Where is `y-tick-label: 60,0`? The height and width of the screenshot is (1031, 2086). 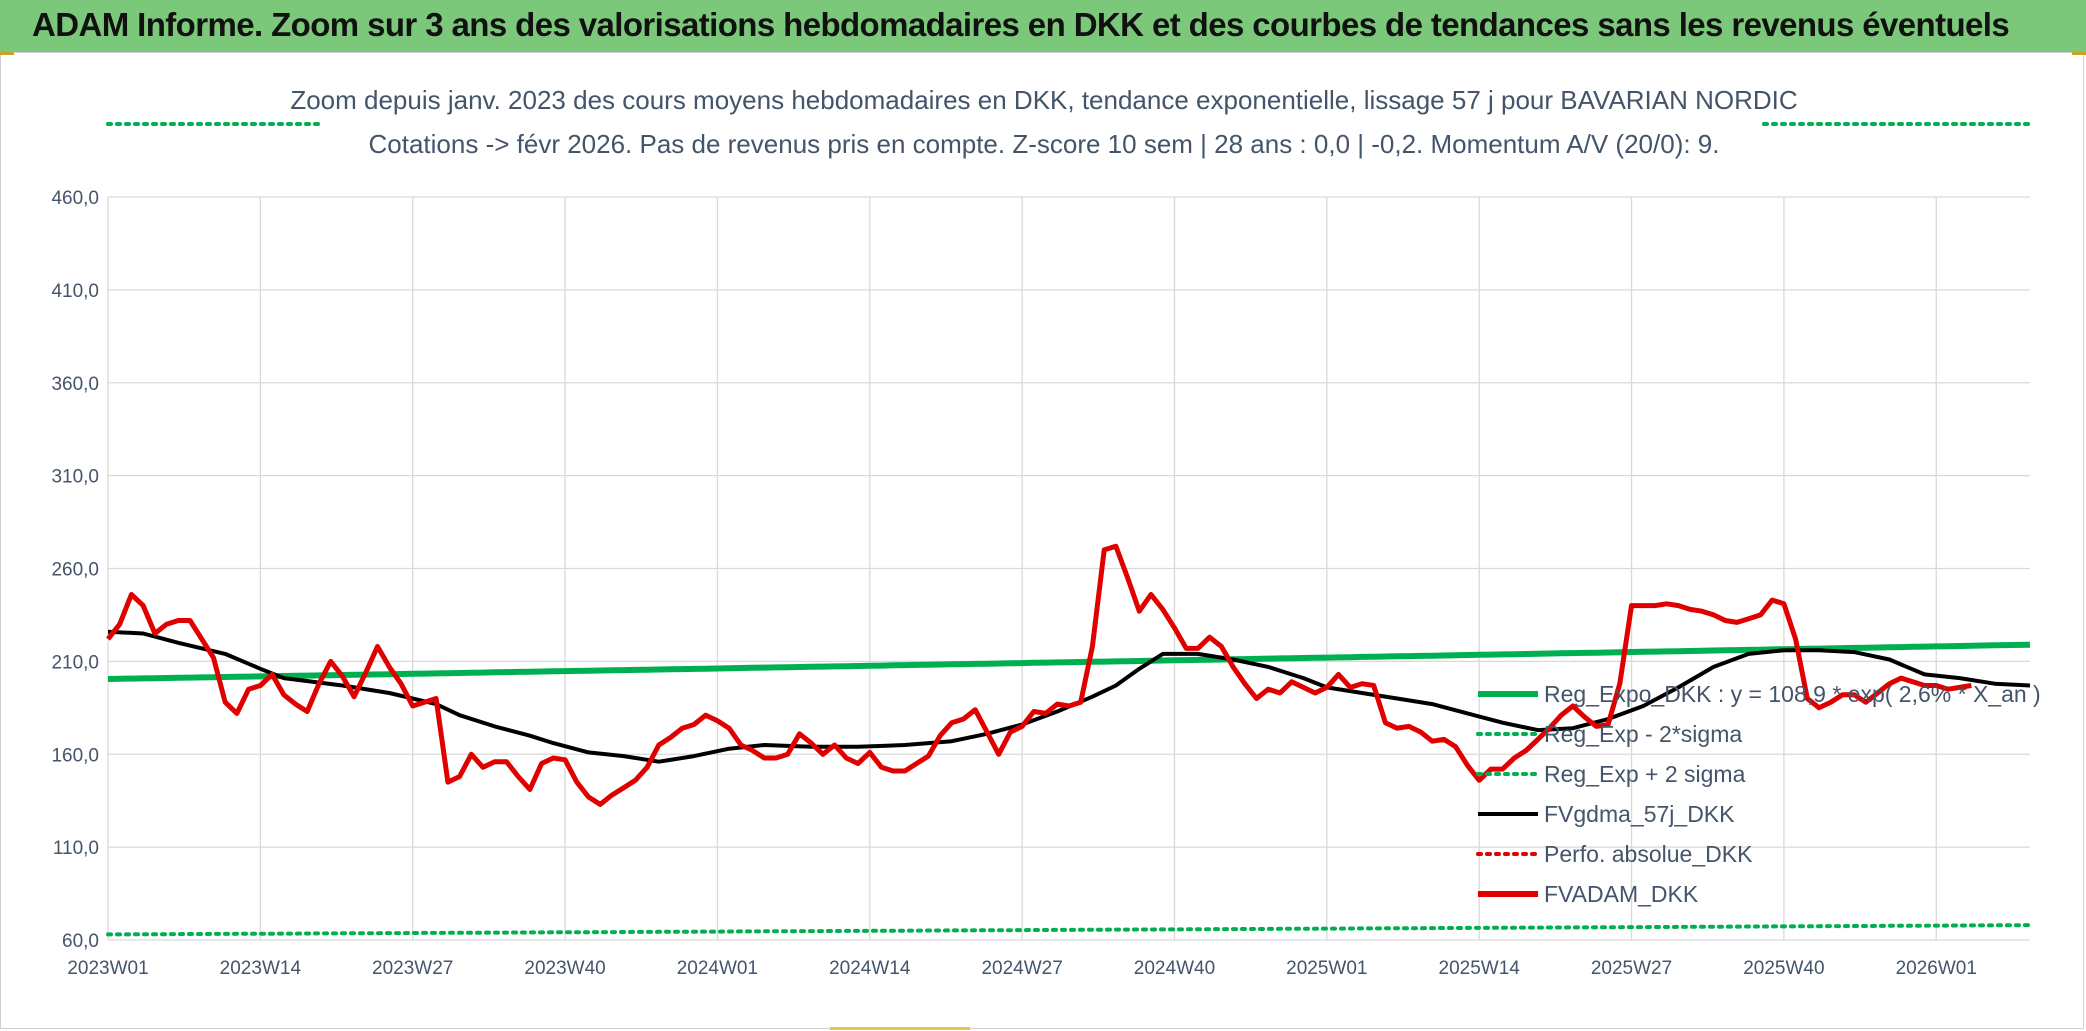 y-tick-label: 60,0 is located at coordinates (80, 941).